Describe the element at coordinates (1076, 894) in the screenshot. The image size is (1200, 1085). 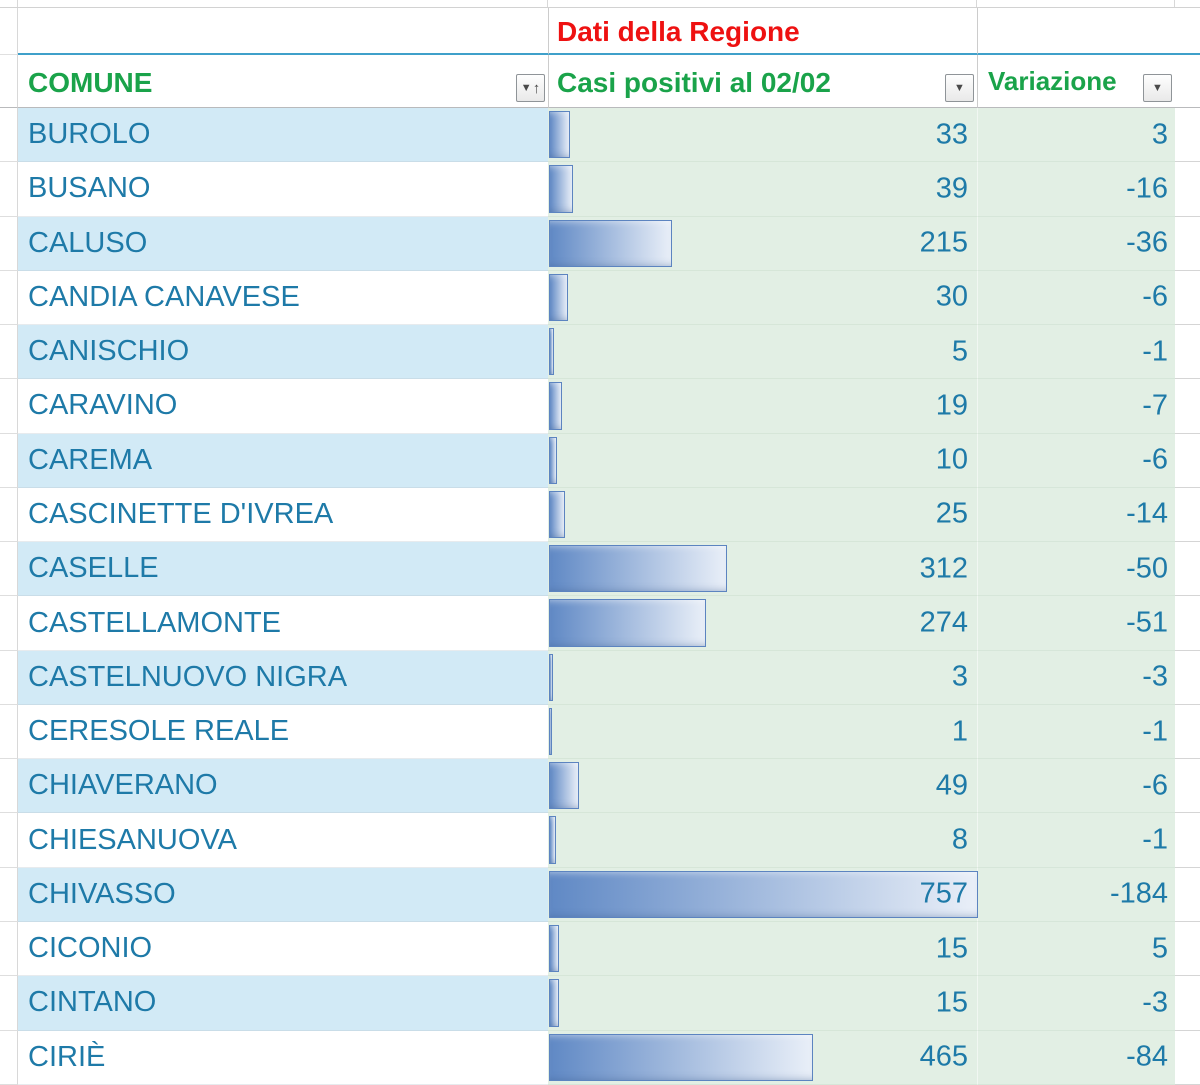
I see `variazione-cell: -184` at that location.